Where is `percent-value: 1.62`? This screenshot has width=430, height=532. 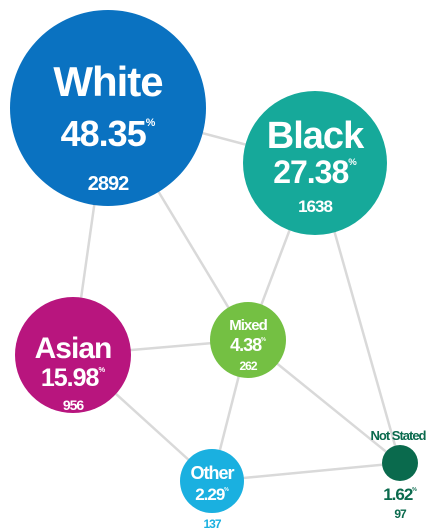
percent-value: 1.62 is located at coordinates (398, 494).